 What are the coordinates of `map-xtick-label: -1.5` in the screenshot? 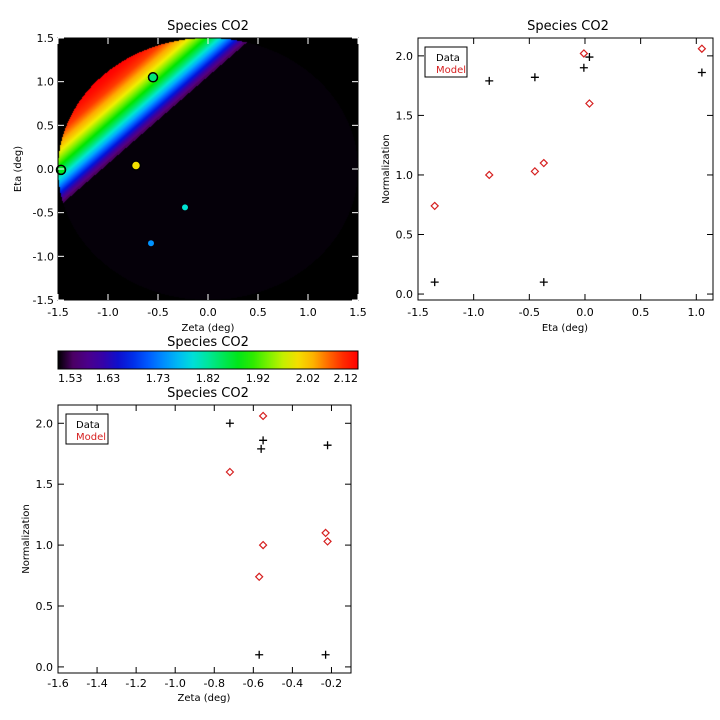 It's located at (57, 312).